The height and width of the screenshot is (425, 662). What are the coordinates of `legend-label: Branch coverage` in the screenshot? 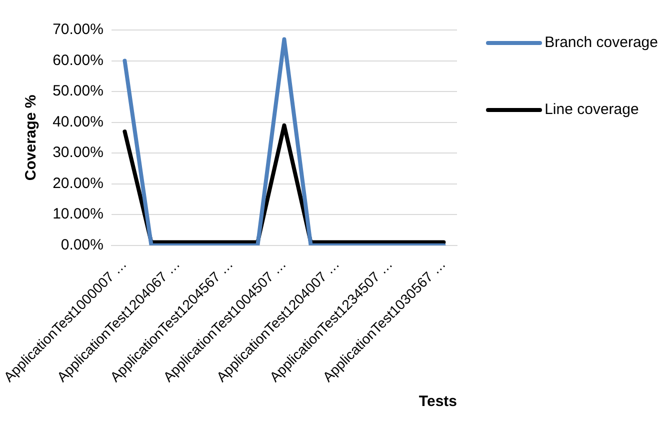 It's located at (601, 42).